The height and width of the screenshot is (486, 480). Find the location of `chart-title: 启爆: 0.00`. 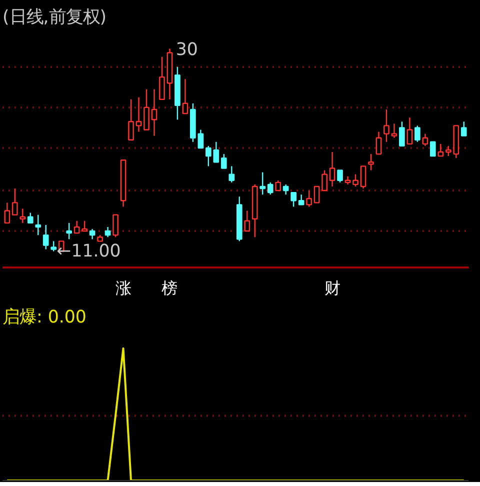

chart-title: 启爆: 0.00 is located at coordinates (44, 318).